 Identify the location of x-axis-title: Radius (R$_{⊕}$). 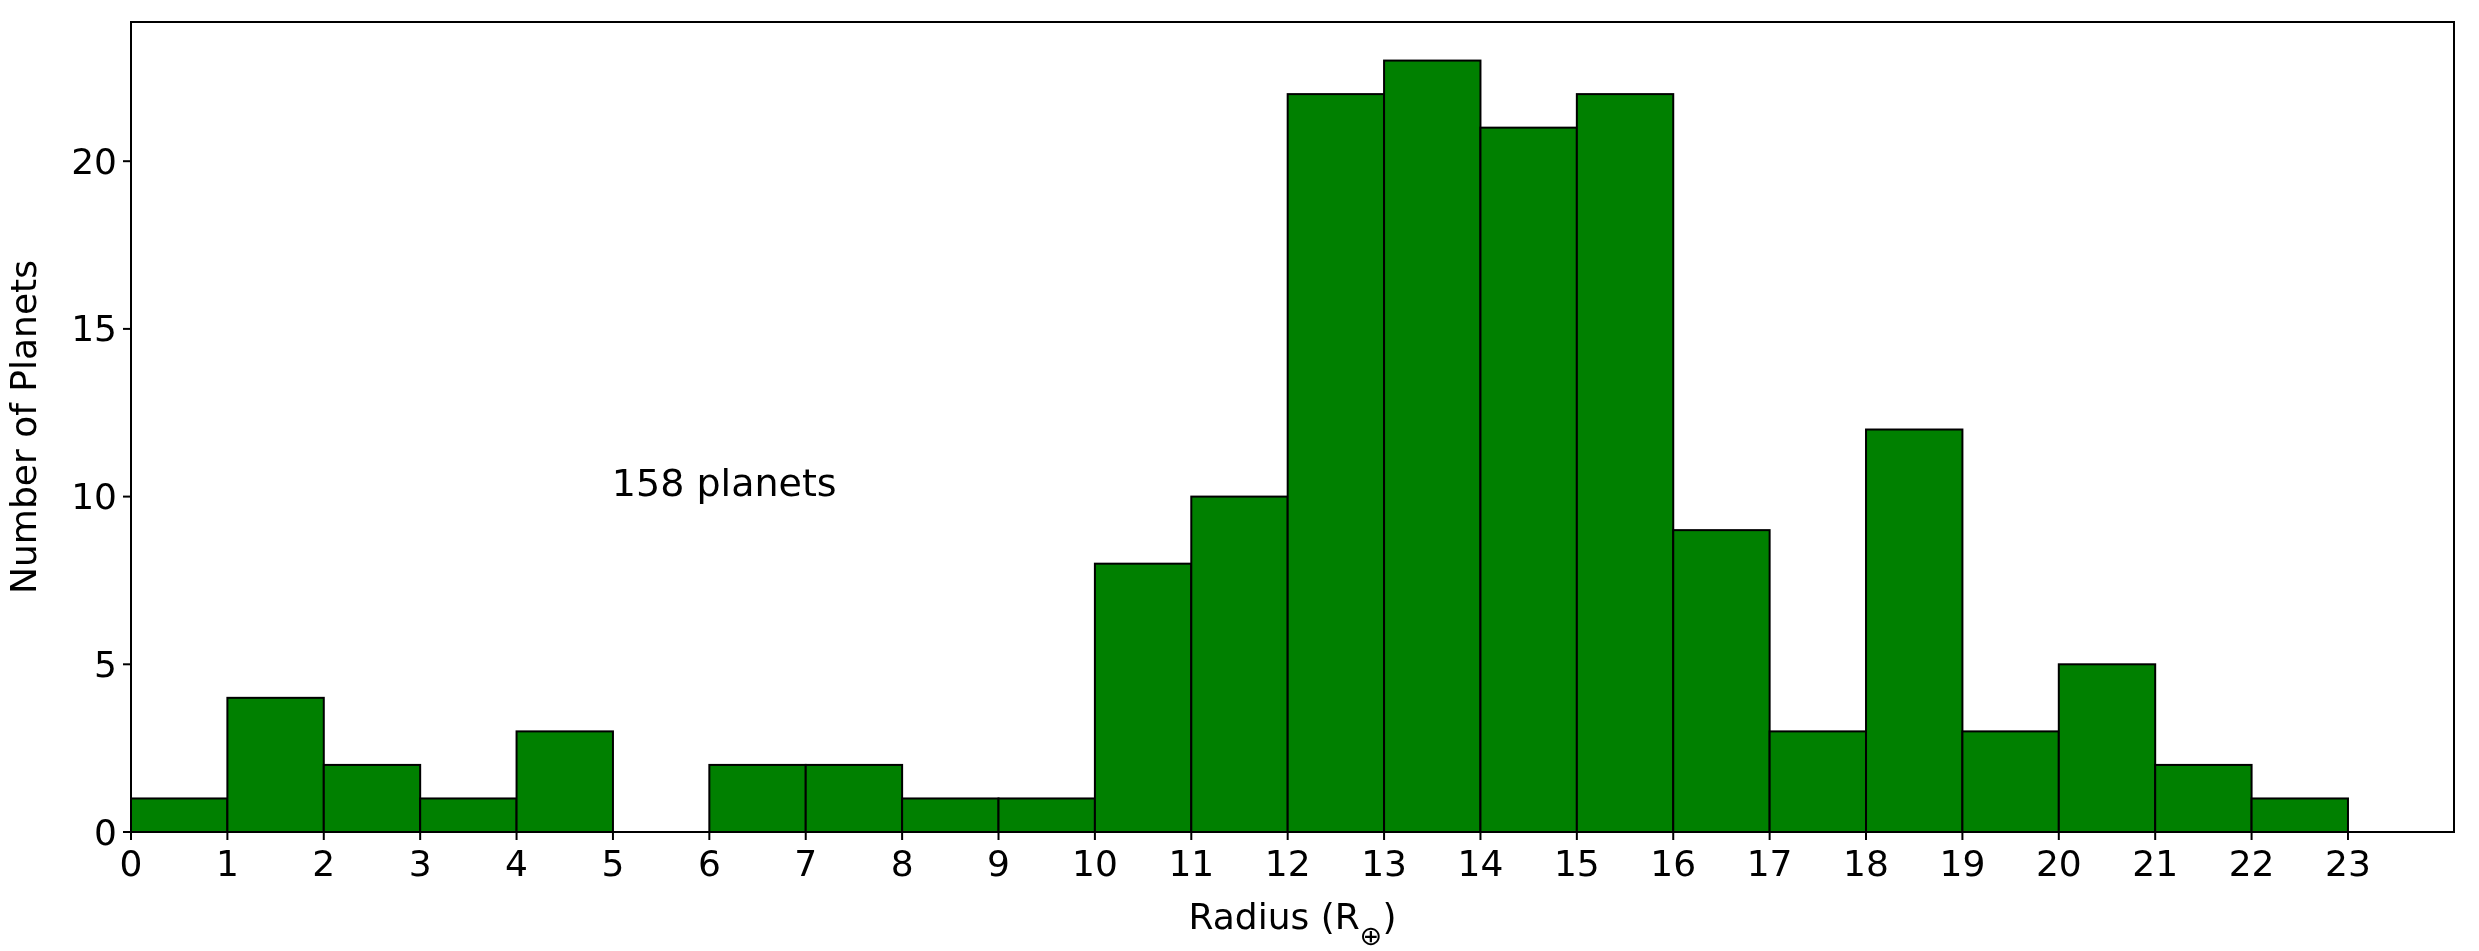
(1292, 923).